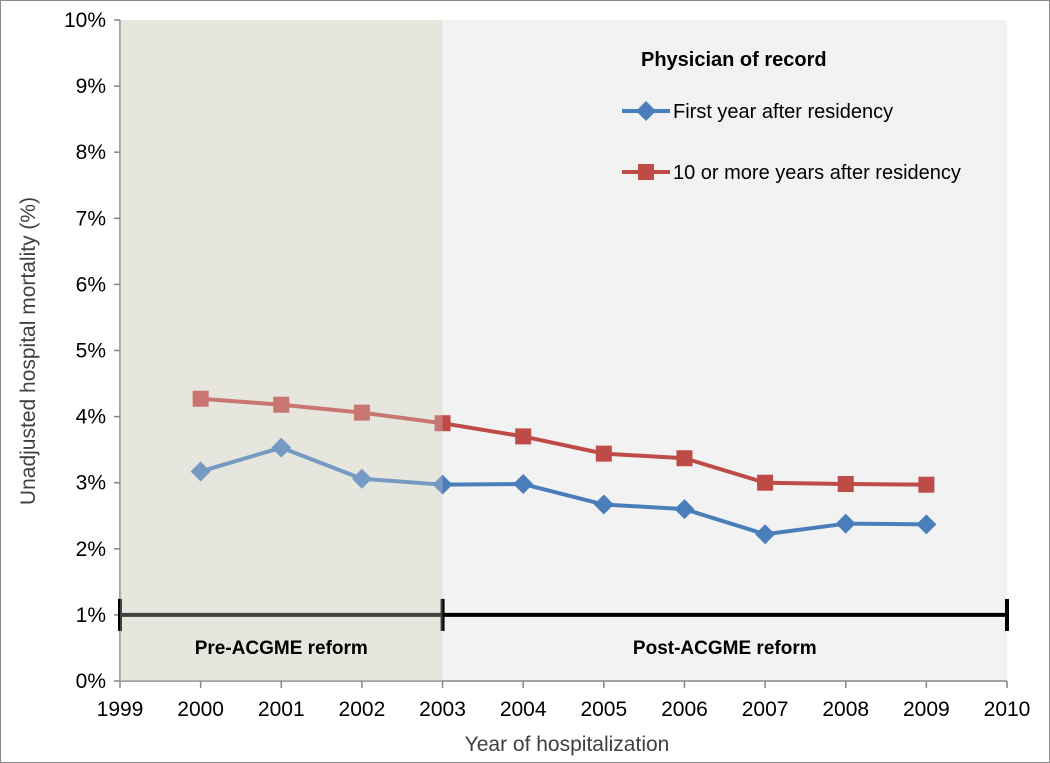  What do you see at coordinates (120, 709) in the screenshot?
I see `x-tick-label: 1999` at bounding box center [120, 709].